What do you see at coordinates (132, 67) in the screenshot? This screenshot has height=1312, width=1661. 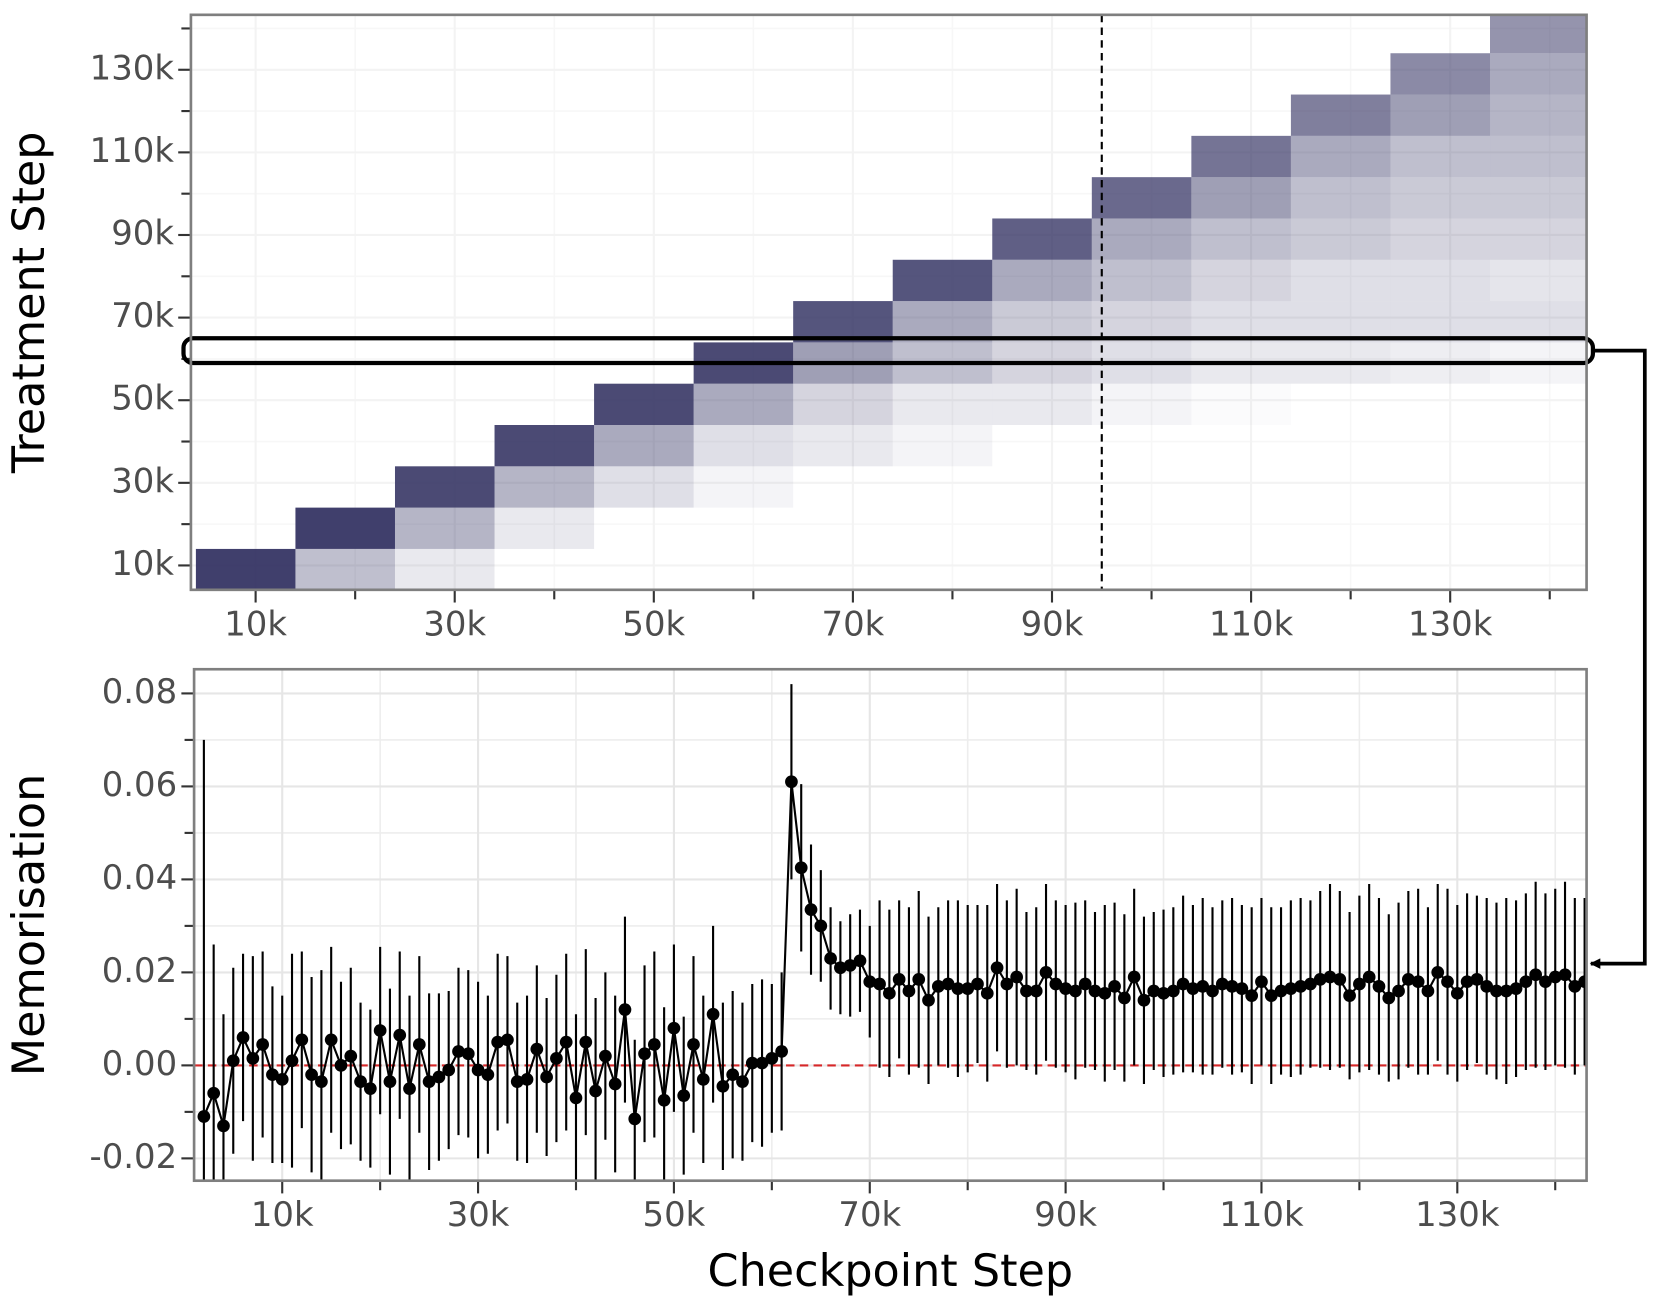 I see `y-tick-label: 130k` at bounding box center [132, 67].